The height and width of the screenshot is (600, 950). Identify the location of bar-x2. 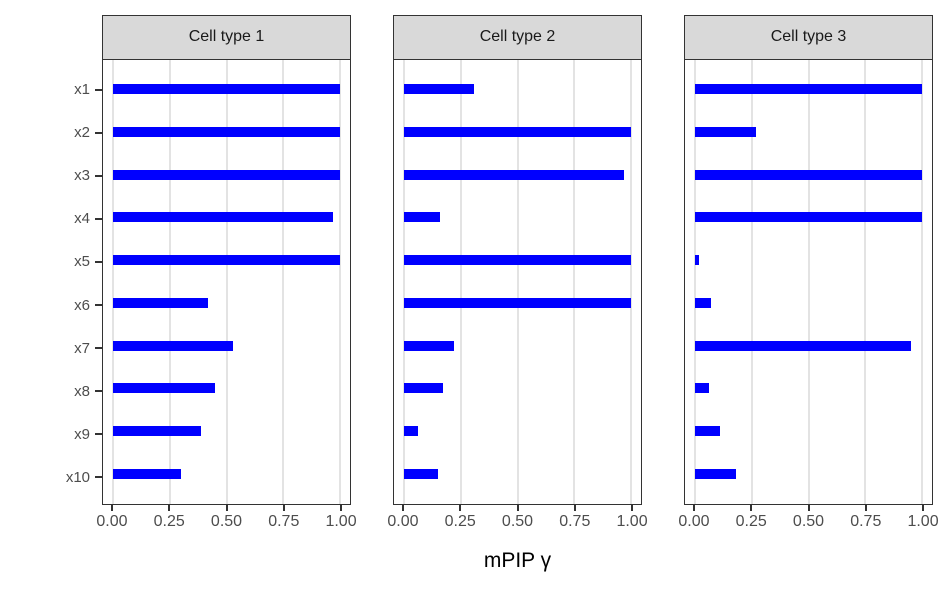
(226, 131).